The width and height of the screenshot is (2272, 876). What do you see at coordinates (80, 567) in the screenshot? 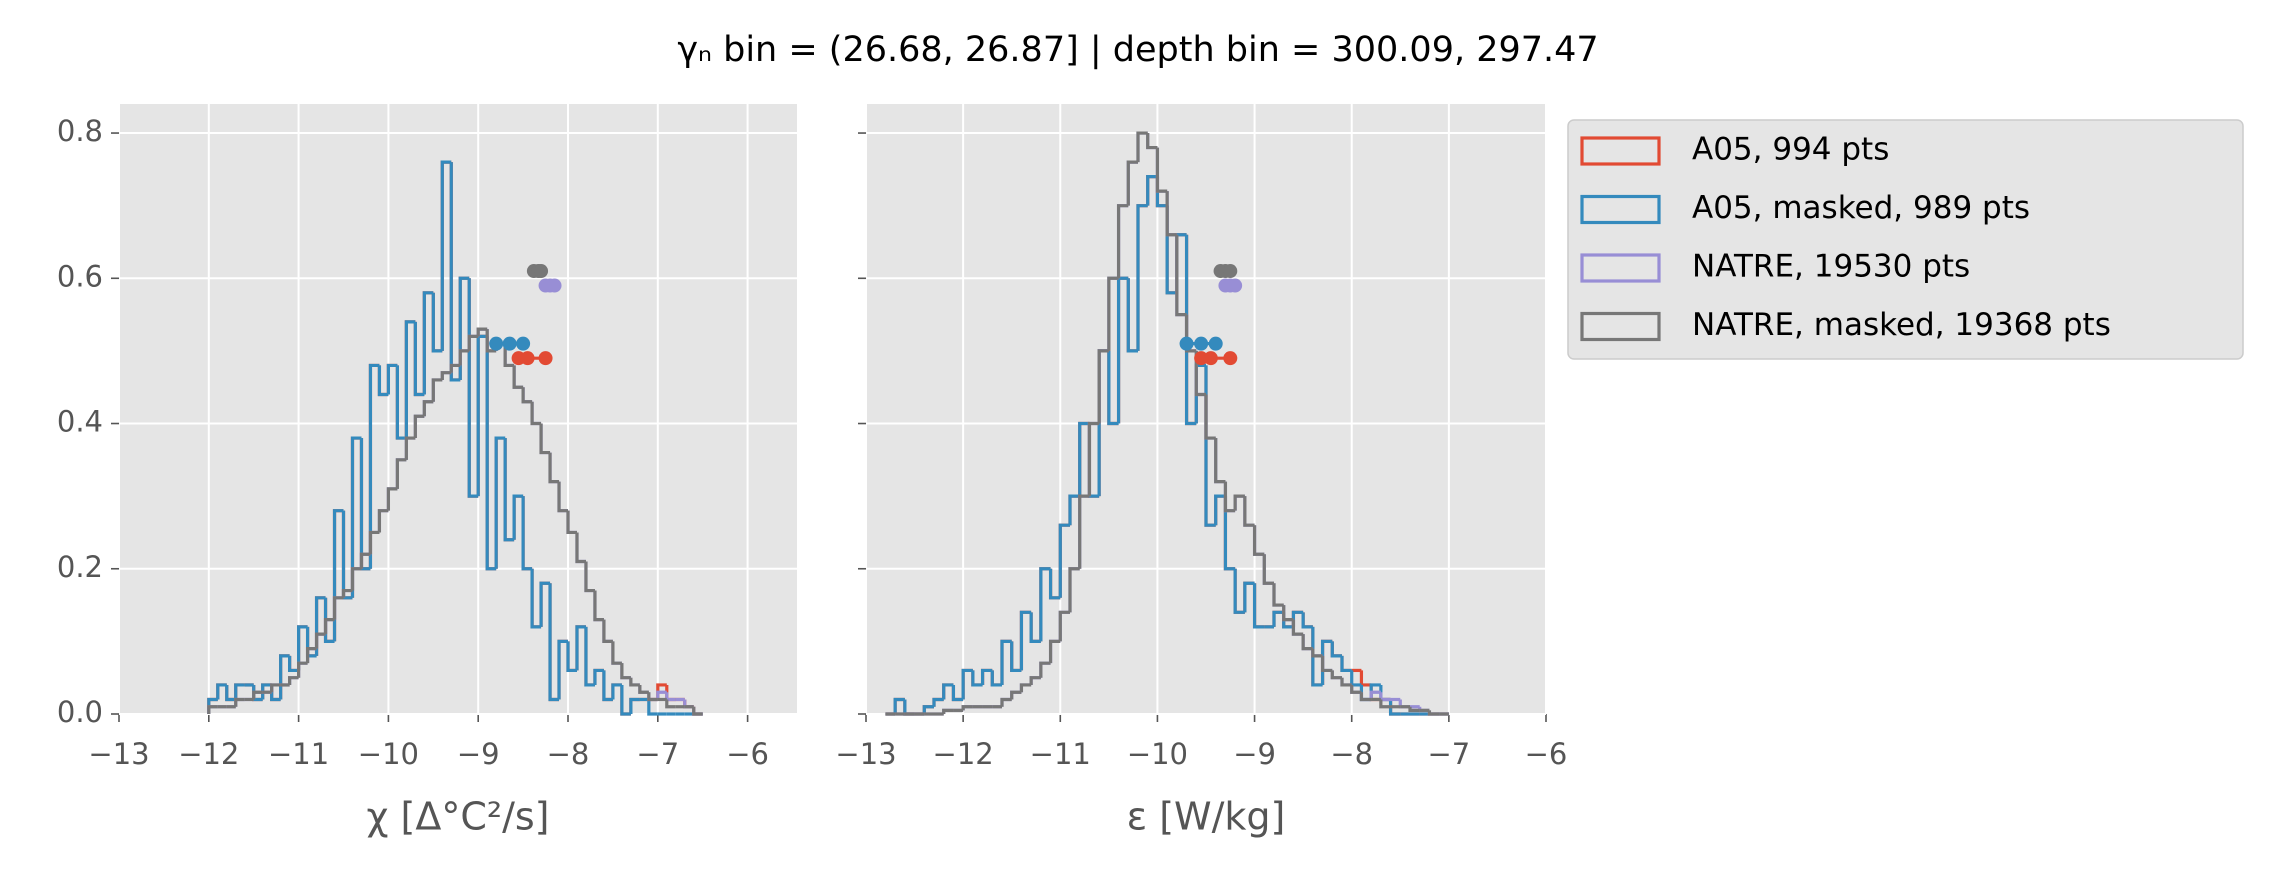
I see `y-tick-label: 0.2` at bounding box center [80, 567].